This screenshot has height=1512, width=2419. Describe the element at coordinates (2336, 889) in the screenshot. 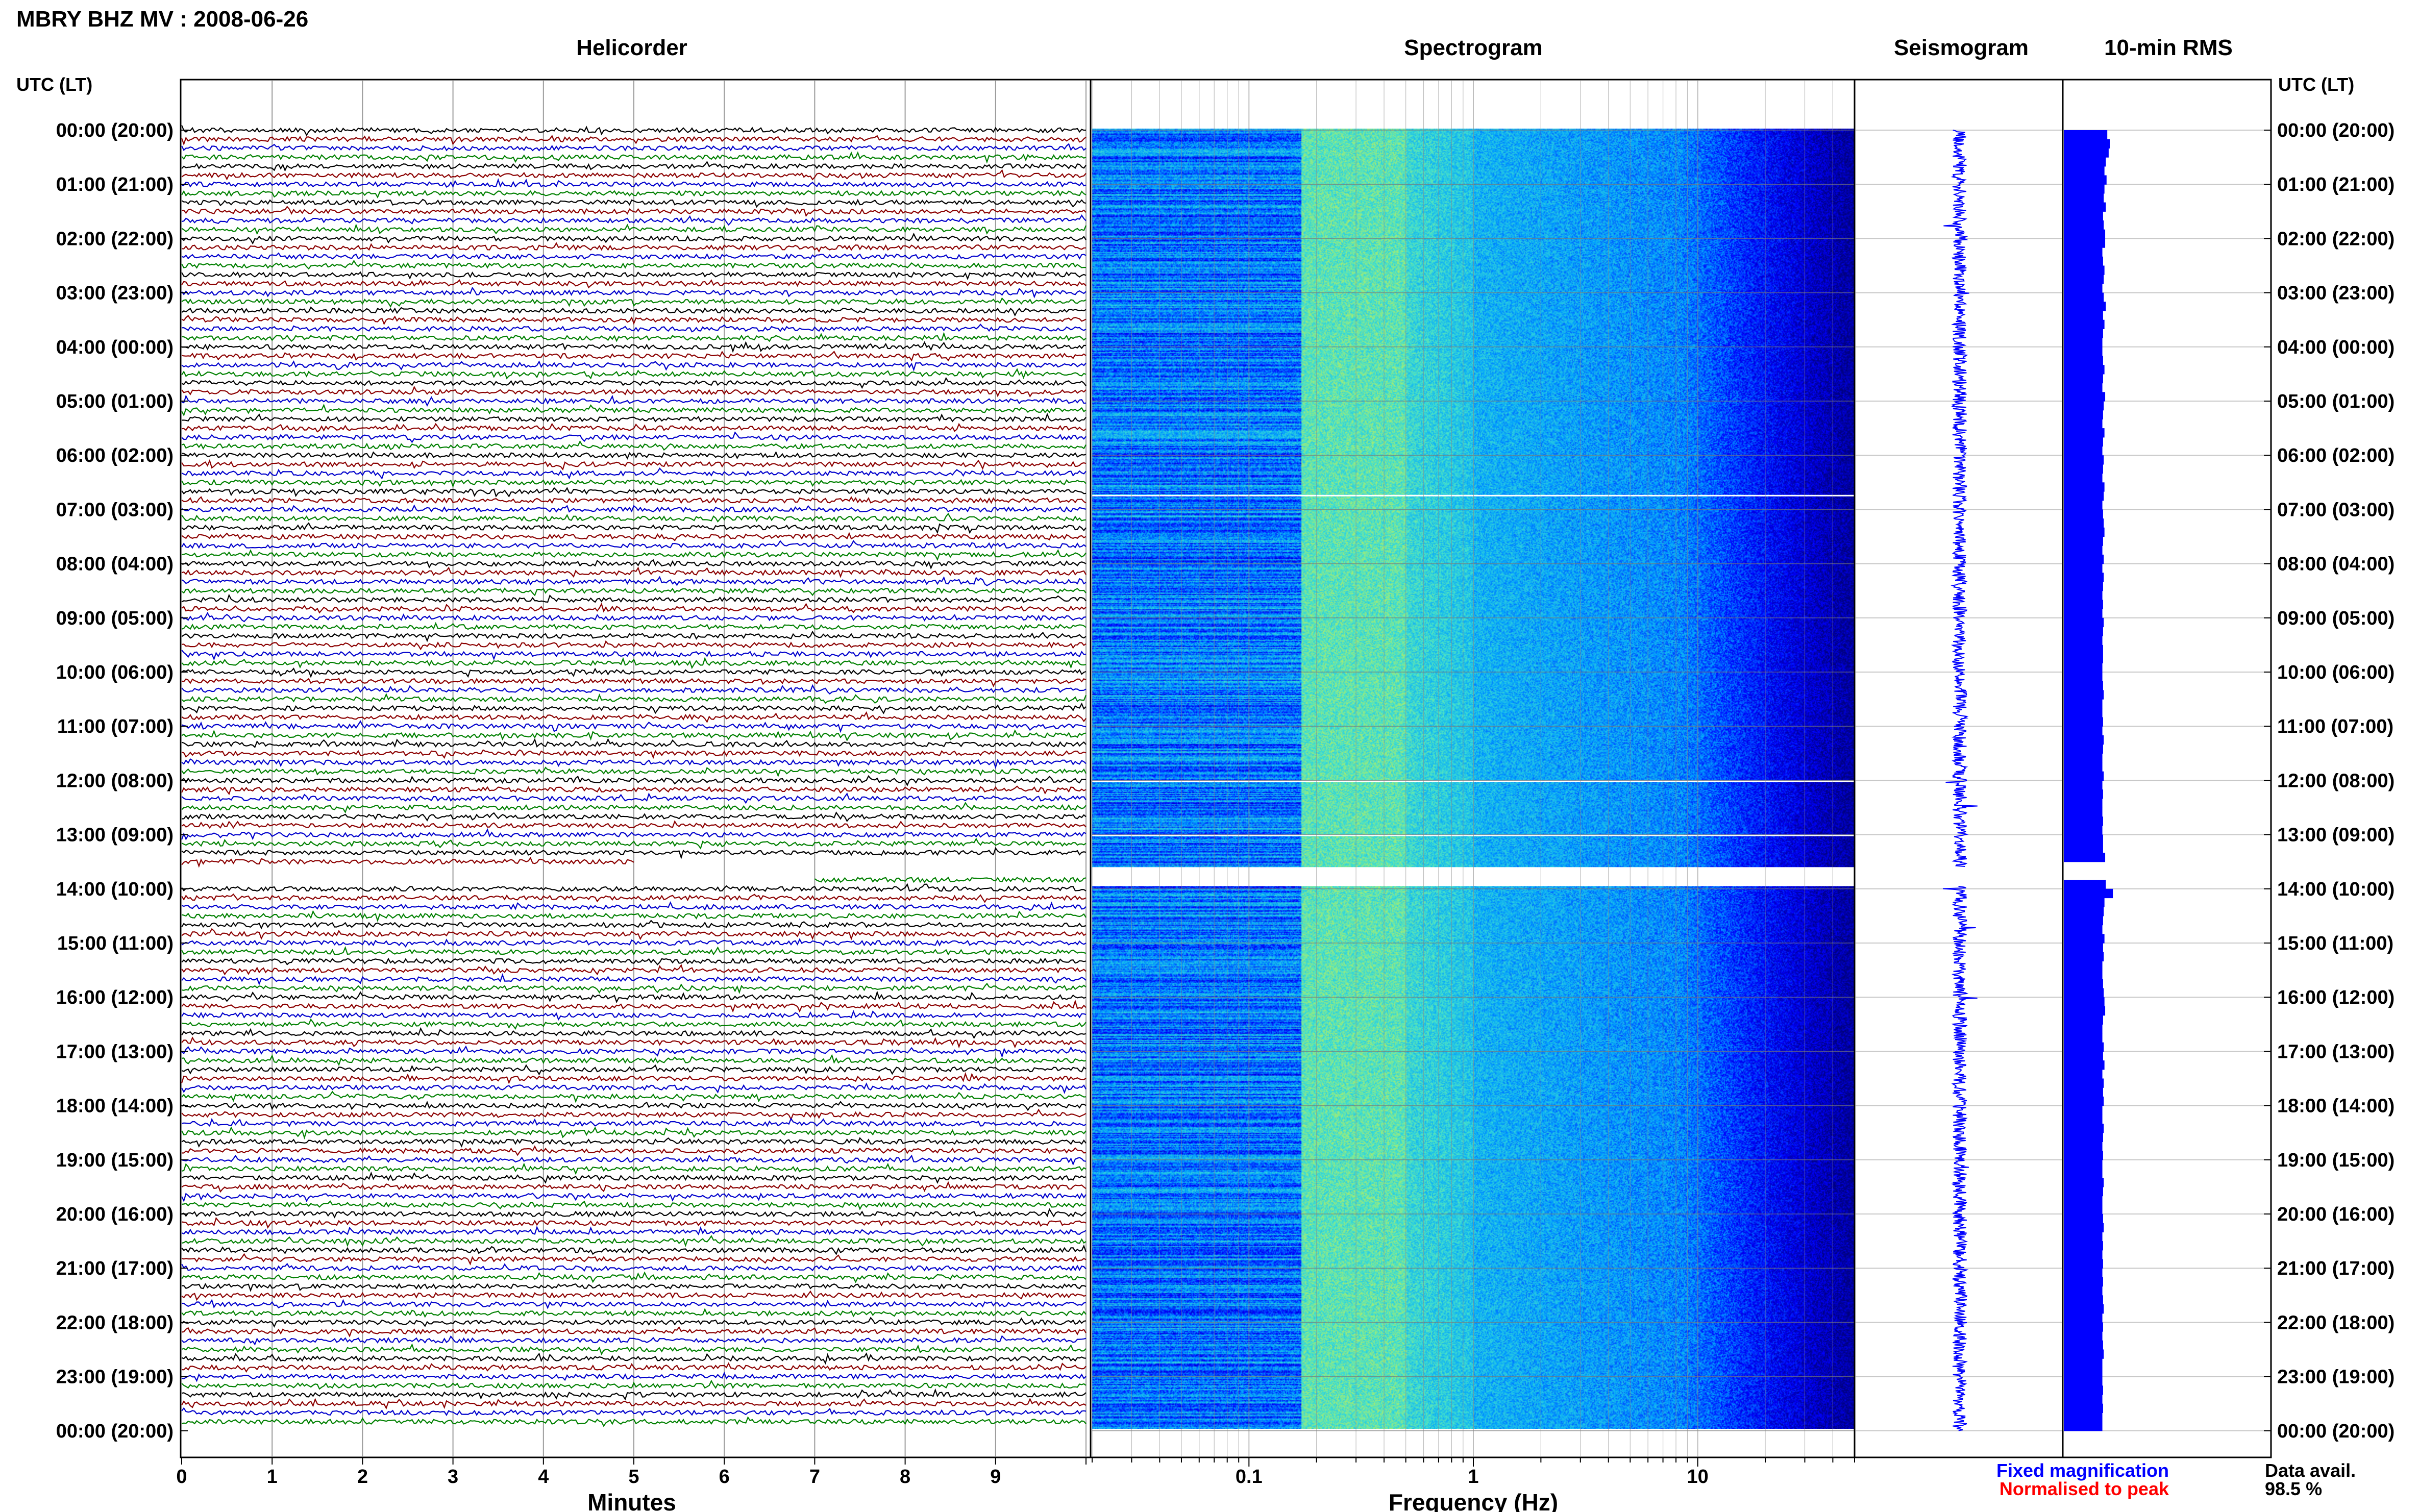

I see `time-label-right: 14:00 (10:00)` at that location.